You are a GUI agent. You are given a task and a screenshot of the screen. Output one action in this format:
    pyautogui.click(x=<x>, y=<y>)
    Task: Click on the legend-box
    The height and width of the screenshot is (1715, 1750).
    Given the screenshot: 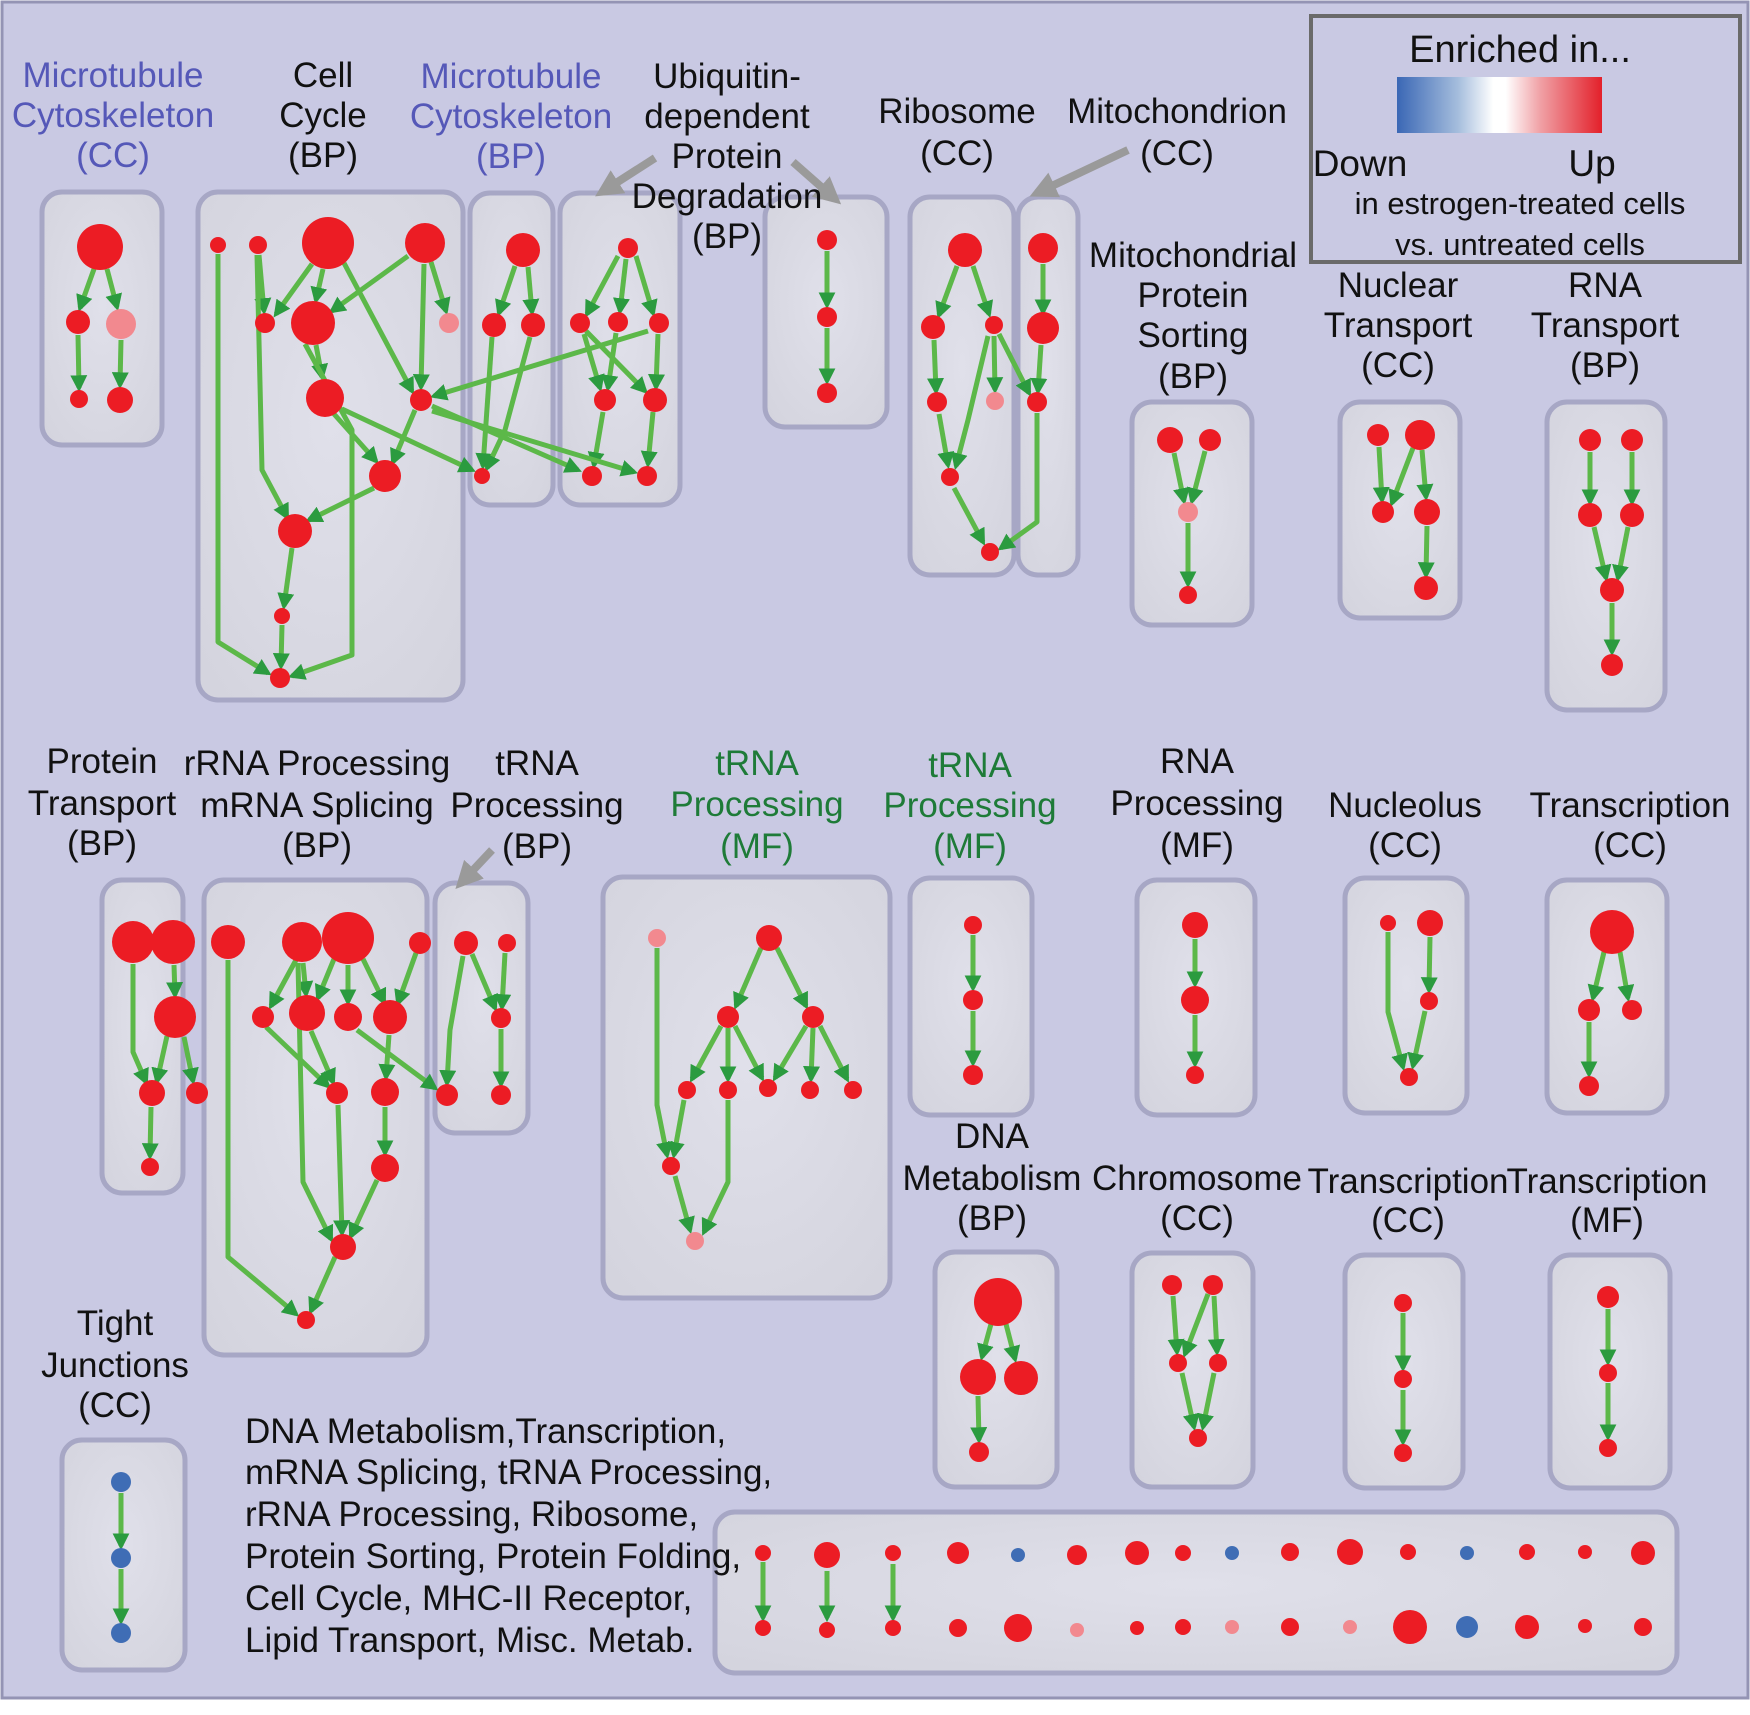 What is the action you would take?
    pyautogui.click(x=1525, y=139)
    